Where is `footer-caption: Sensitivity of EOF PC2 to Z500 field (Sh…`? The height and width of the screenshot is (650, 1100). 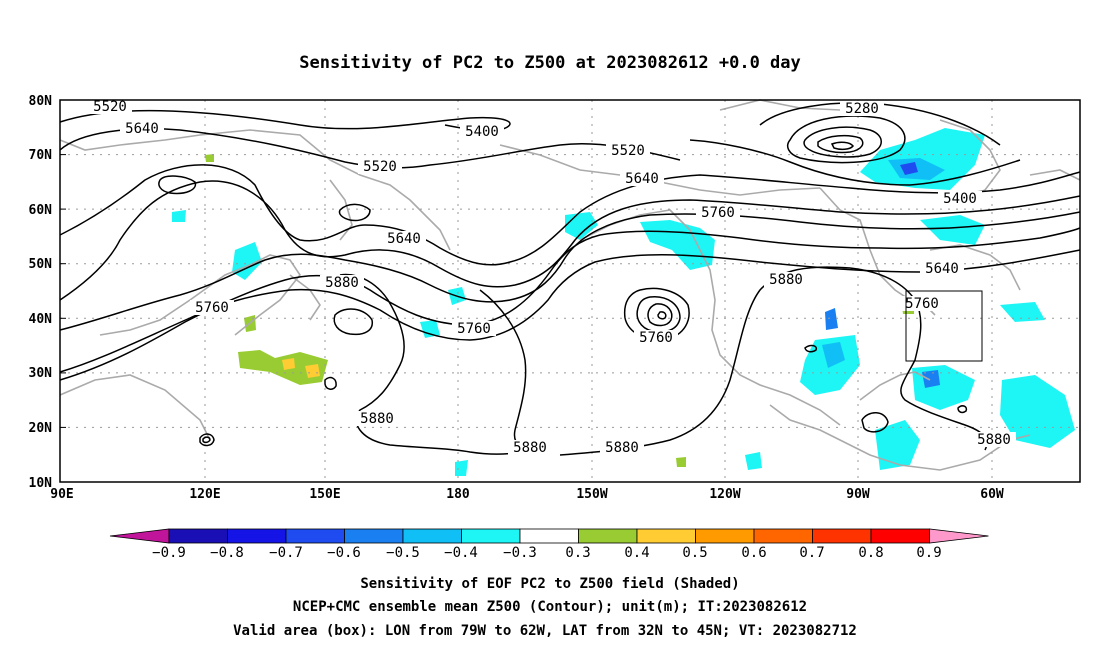 footer-caption: Sensitivity of EOF PC2 to Z500 field (Sh… is located at coordinates (545, 607).